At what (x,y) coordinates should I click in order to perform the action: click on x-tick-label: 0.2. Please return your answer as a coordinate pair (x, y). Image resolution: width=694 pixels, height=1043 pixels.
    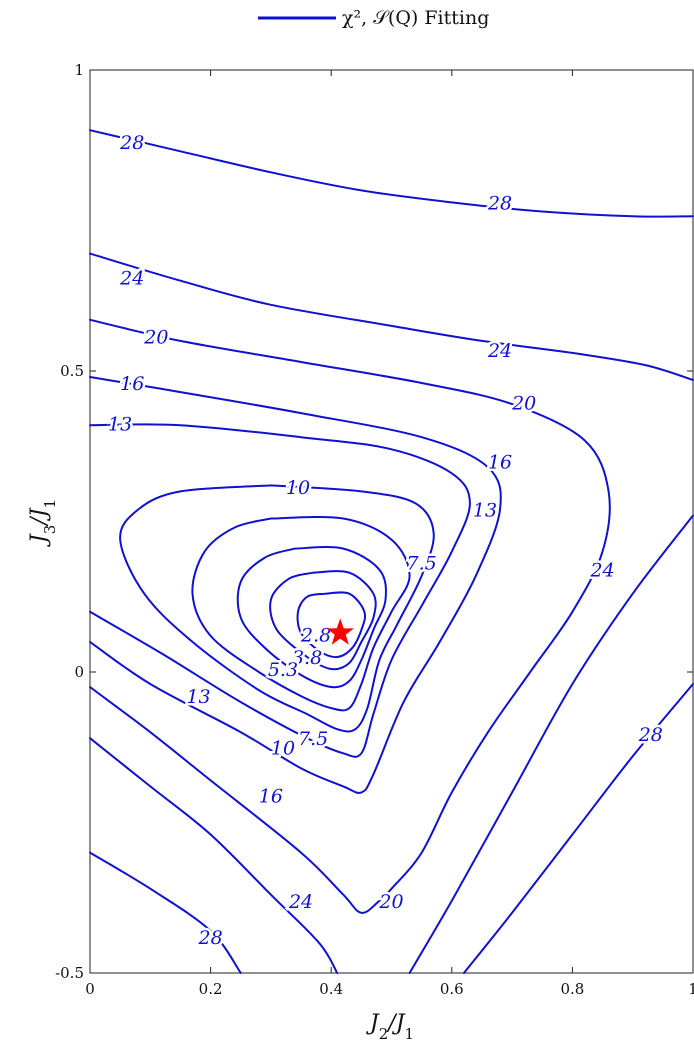
    Looking at the image, I should click on (211, 989).